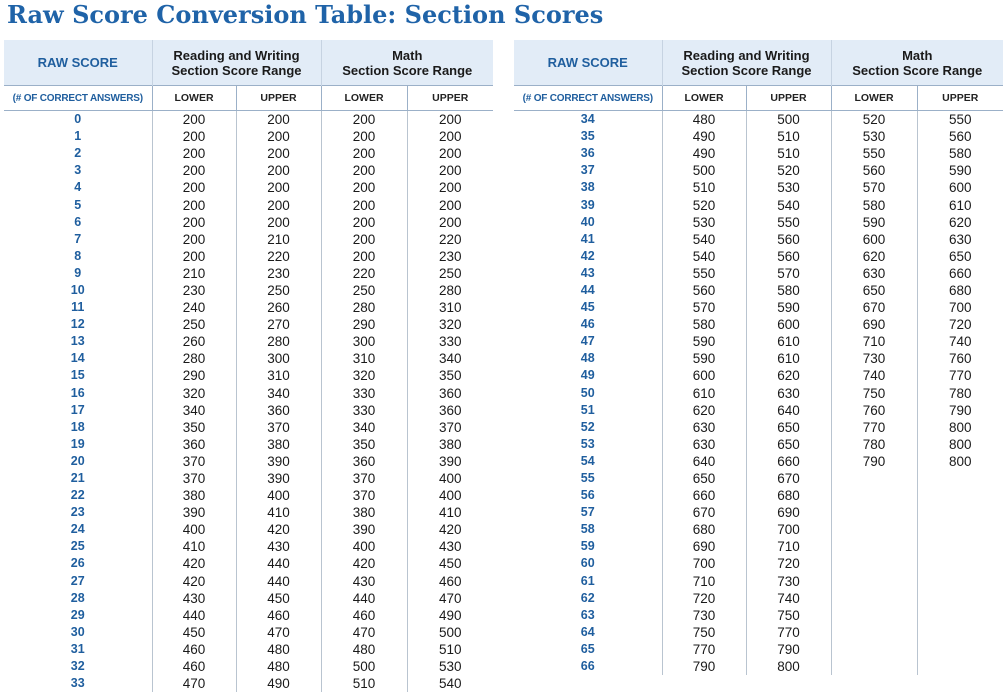  Describe the element at coordinates (588, 667) in the screenshot. I see `raw-score-cell: 66` at that location.